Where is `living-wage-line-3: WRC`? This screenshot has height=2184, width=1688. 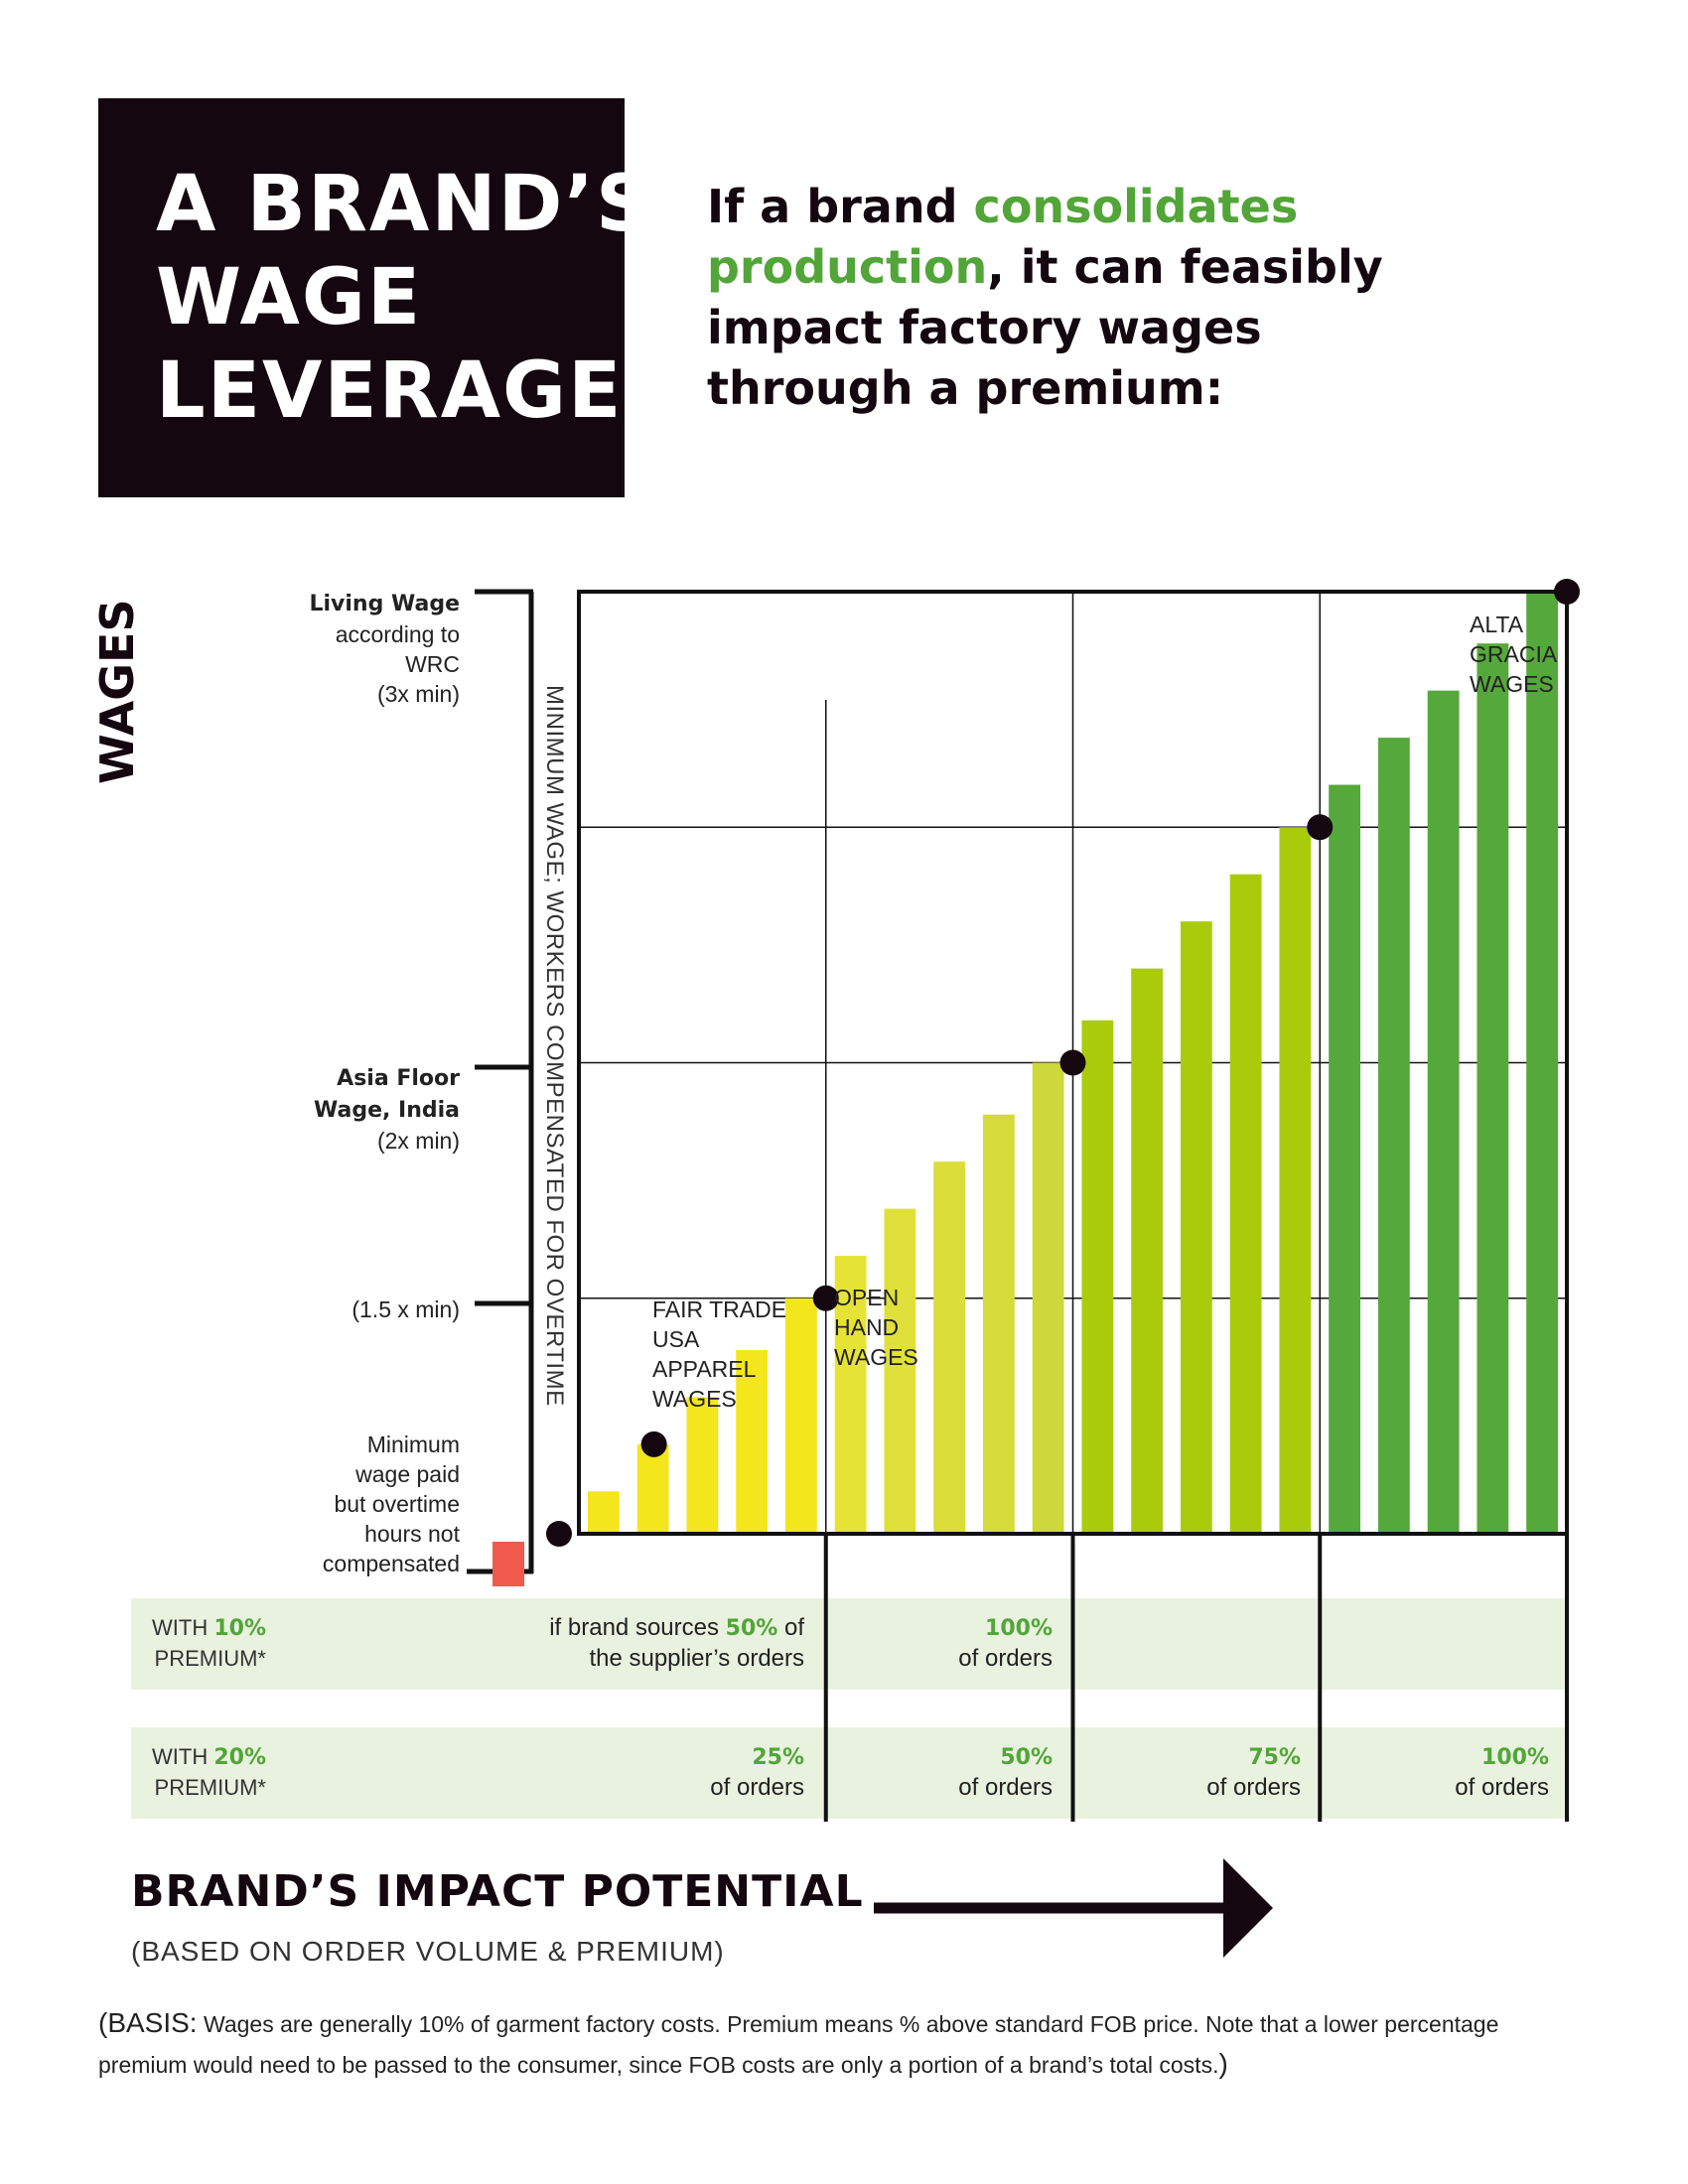 living-wage-line-3: WRC is located at coordinates (432, 664).